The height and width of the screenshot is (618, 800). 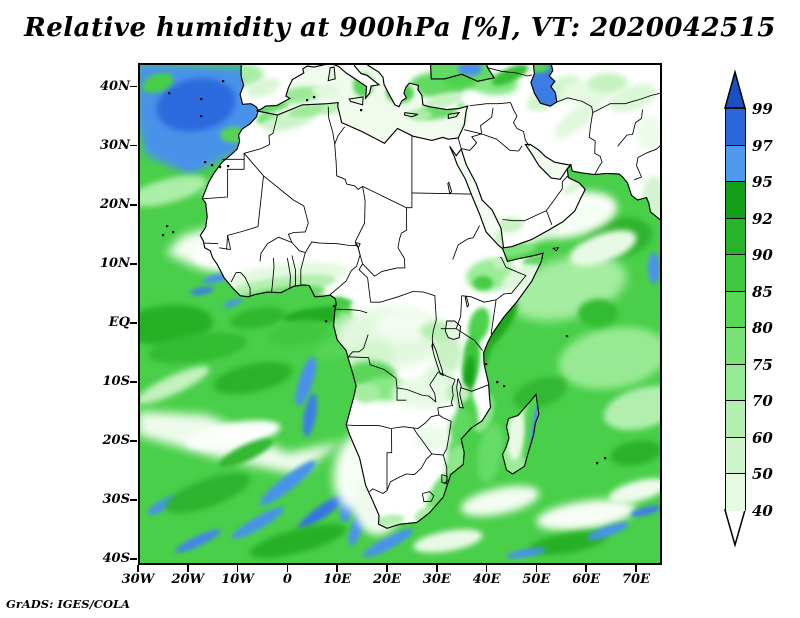 What do you see at coordinates (762, 328) in the screenshot?
I see `colorbar-tick-label: 80` at bounding box center [762, 328].